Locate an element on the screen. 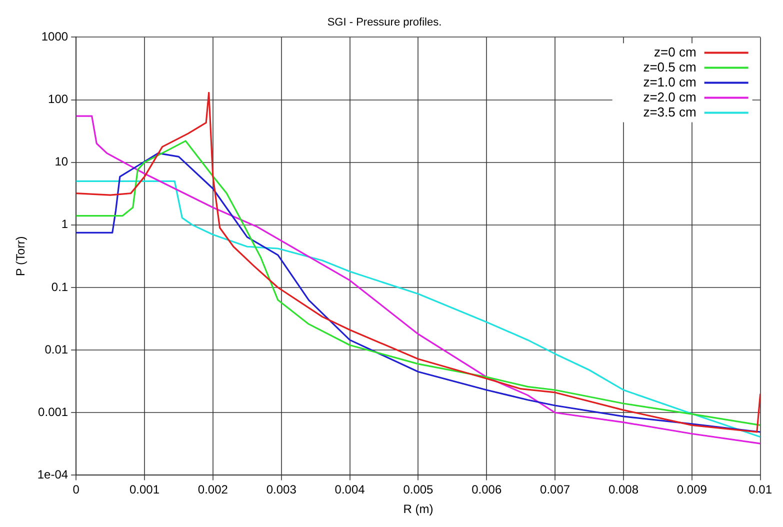  x-tick-label: 0.001 is located at coordinates (145, 489).